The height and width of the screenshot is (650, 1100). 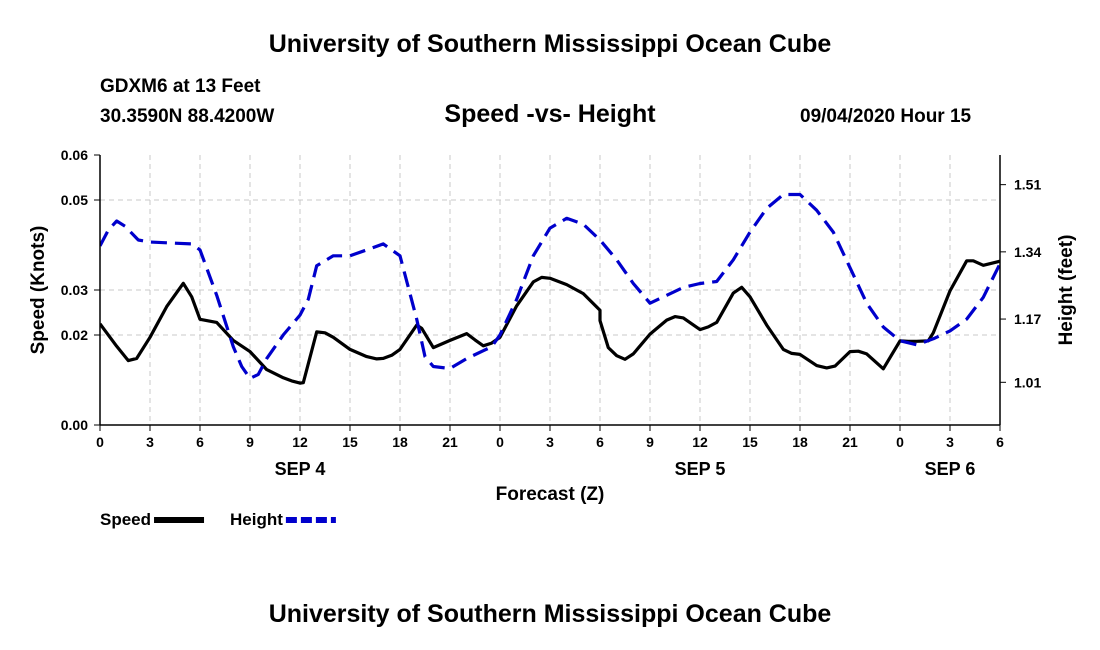 What do you see at coordinates (256, 519) in the screenshot?
I see `legend-label: Height` at bounding box center [256, 519].